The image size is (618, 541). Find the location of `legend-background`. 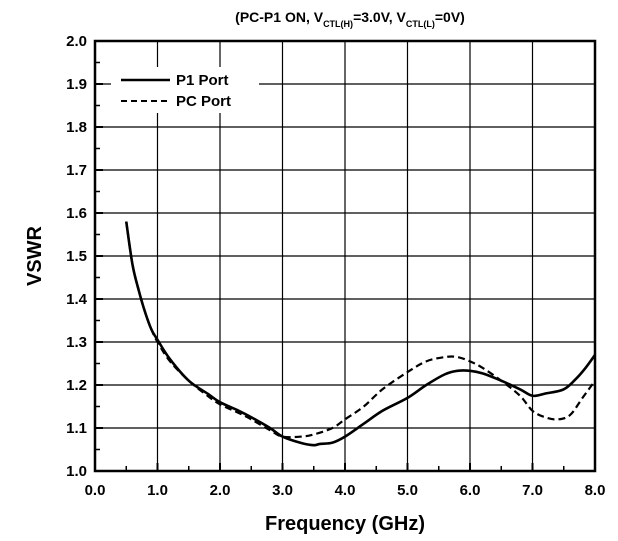

legend-background is located at coordinates (185, 90).